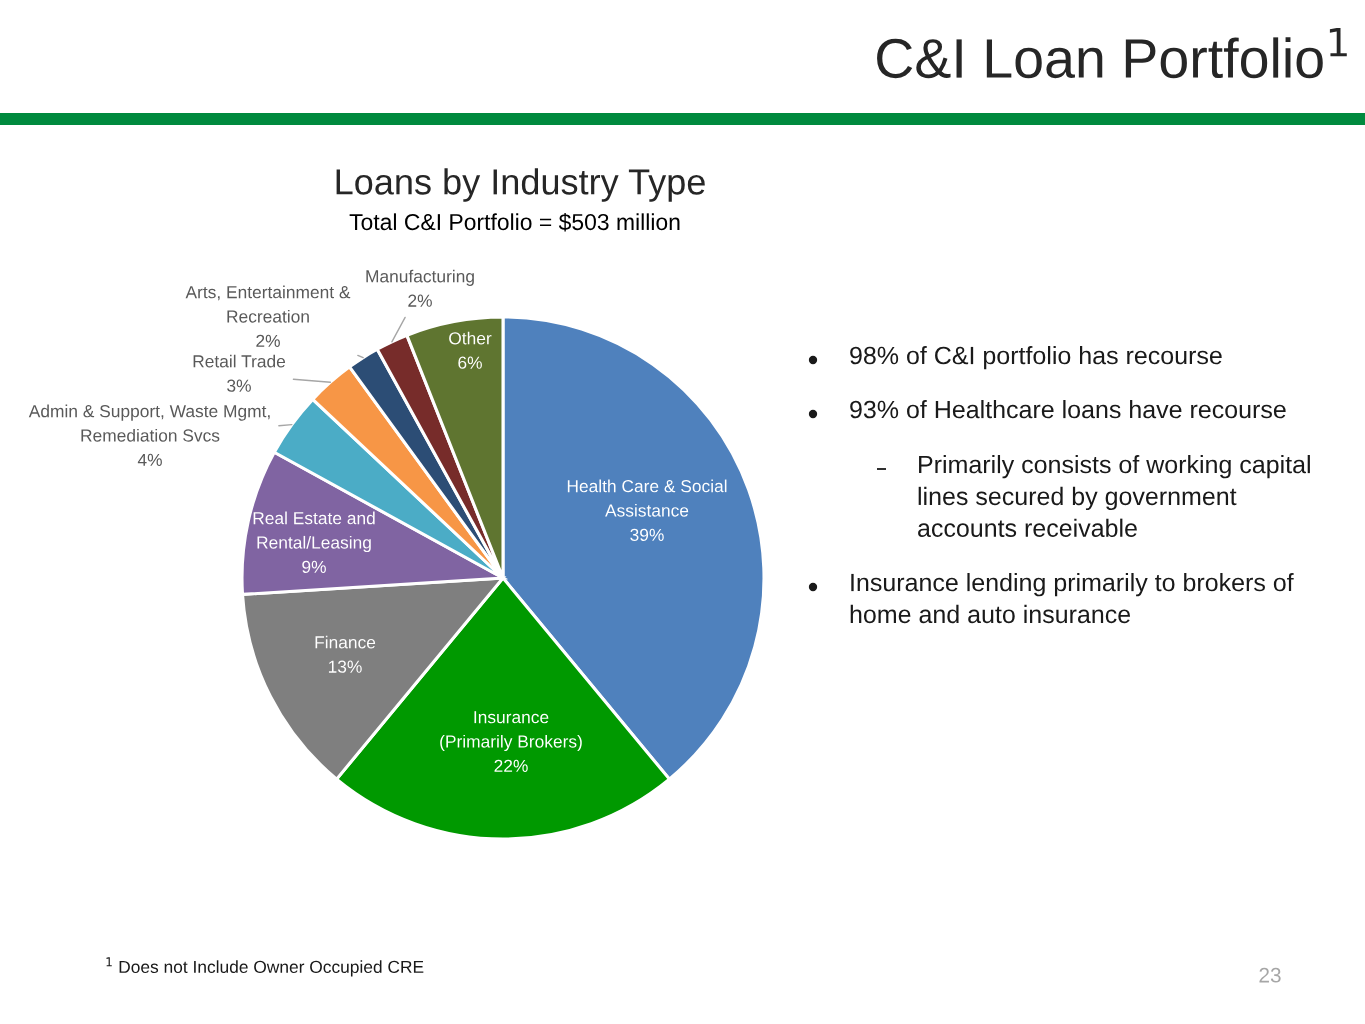 This screenshot has height=1024, width=1365. Describe the element at coordinates (1068, 409) in the screenshot. I see `text: 93% of Healthcare loans have recourse` at that location.